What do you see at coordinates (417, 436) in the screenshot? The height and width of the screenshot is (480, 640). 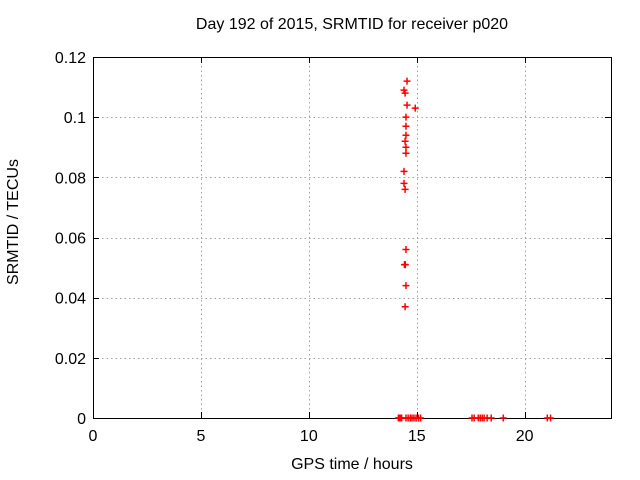 I see `x-tick-label: 15` at bounding box center [417, 436].